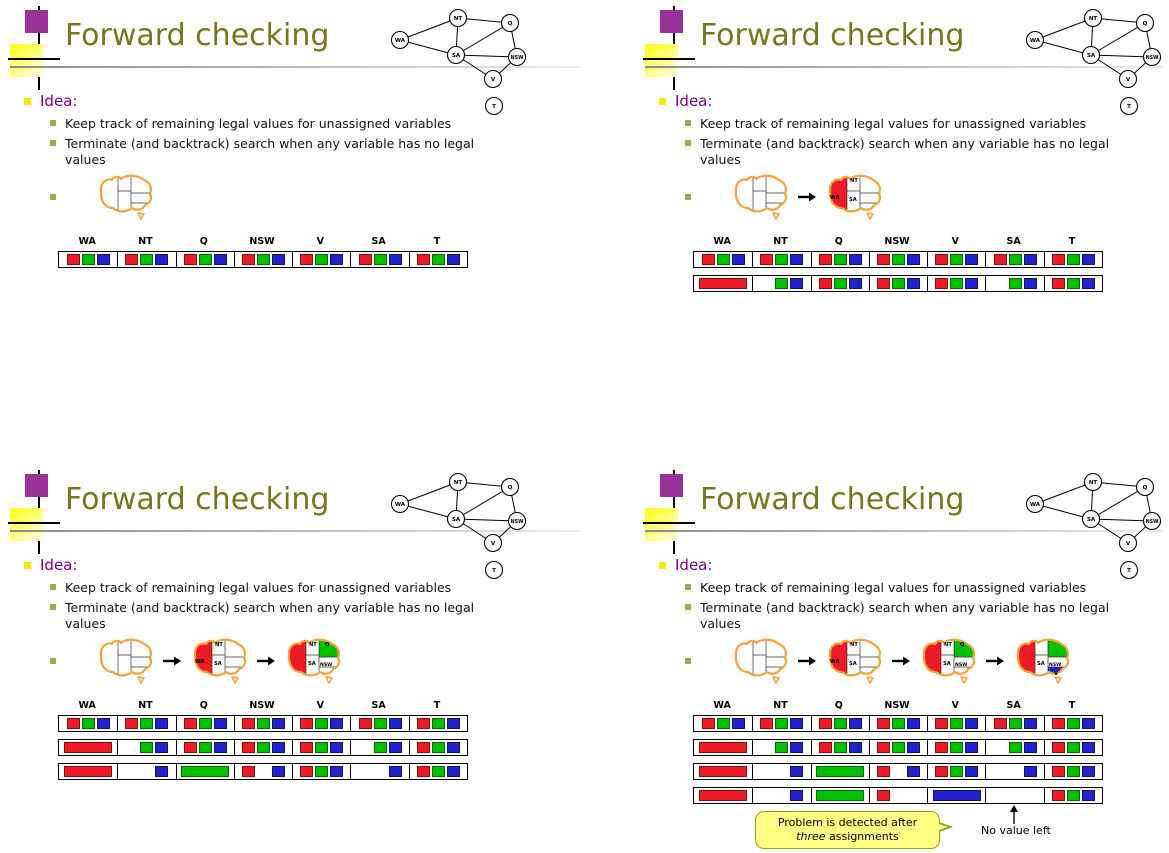 The height and width of the screenshot is (853, 1169). What do you see at coordinates (517, 57) in the screenshot?
I see `graph-node-nsw` at bounding box center [517, 57].